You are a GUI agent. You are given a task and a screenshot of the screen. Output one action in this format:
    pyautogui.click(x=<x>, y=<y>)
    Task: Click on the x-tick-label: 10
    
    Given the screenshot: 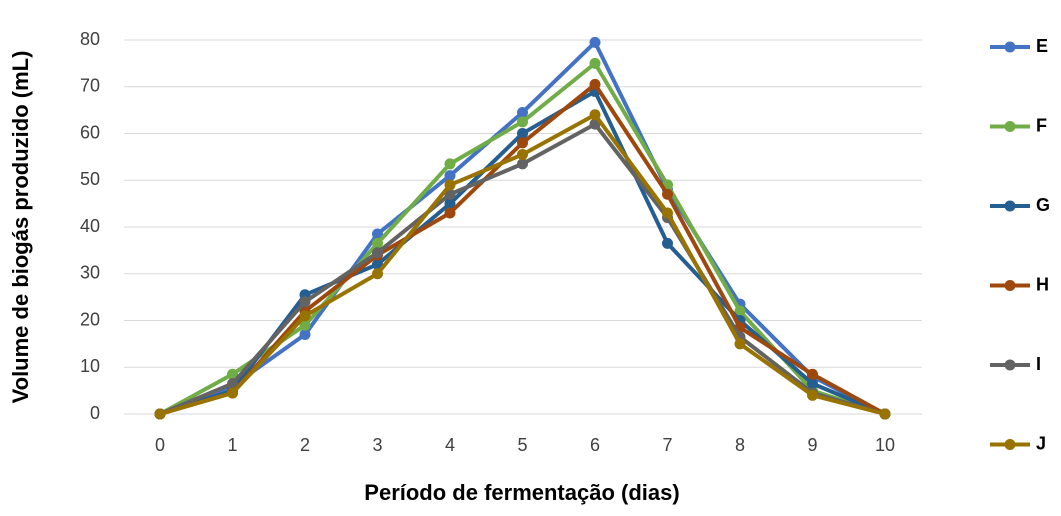 What is the action you would take?
    pyautogui.click(x=885, y=445)
    